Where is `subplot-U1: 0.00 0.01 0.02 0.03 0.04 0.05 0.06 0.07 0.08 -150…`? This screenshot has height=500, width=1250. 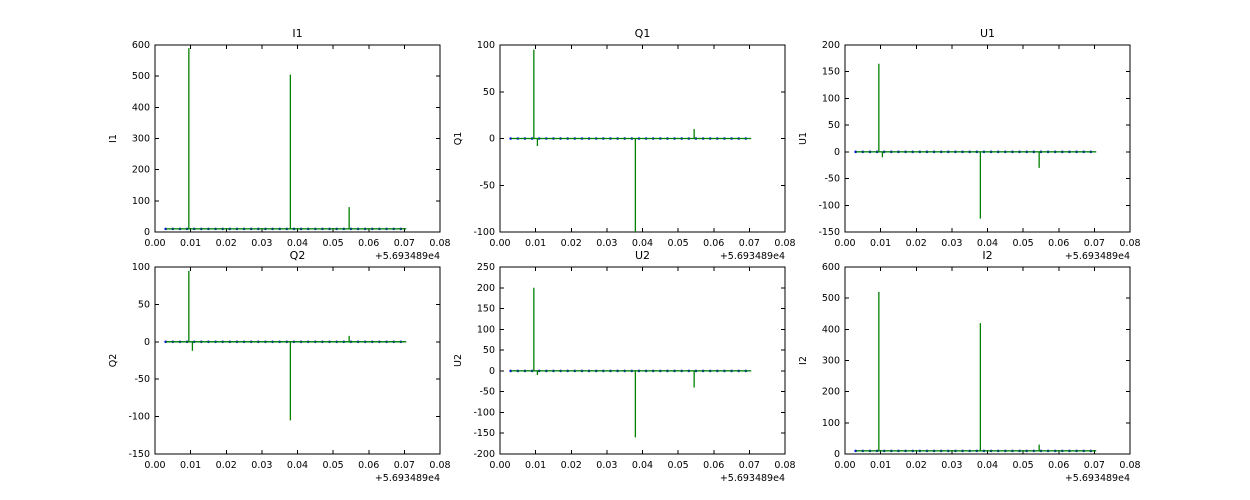 subplot-U1: 0.00 0.01 0.02 0.03 0.04 0.05 0.06 0.07 0.08 -150… is located at coordinates (969, 144).